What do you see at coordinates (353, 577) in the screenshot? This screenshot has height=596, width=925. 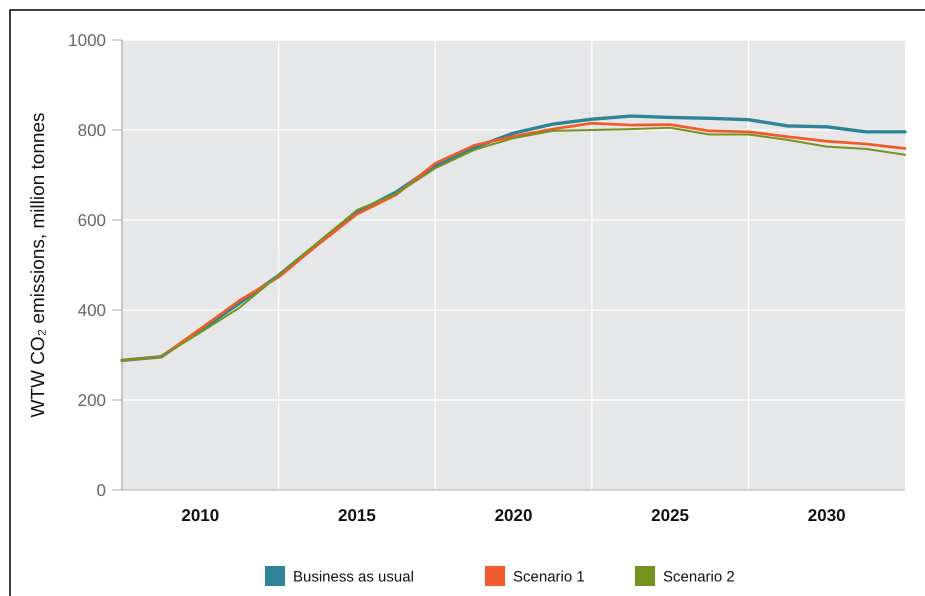 I see `legend-label: Business as usual` at bounding box center [353, 577].